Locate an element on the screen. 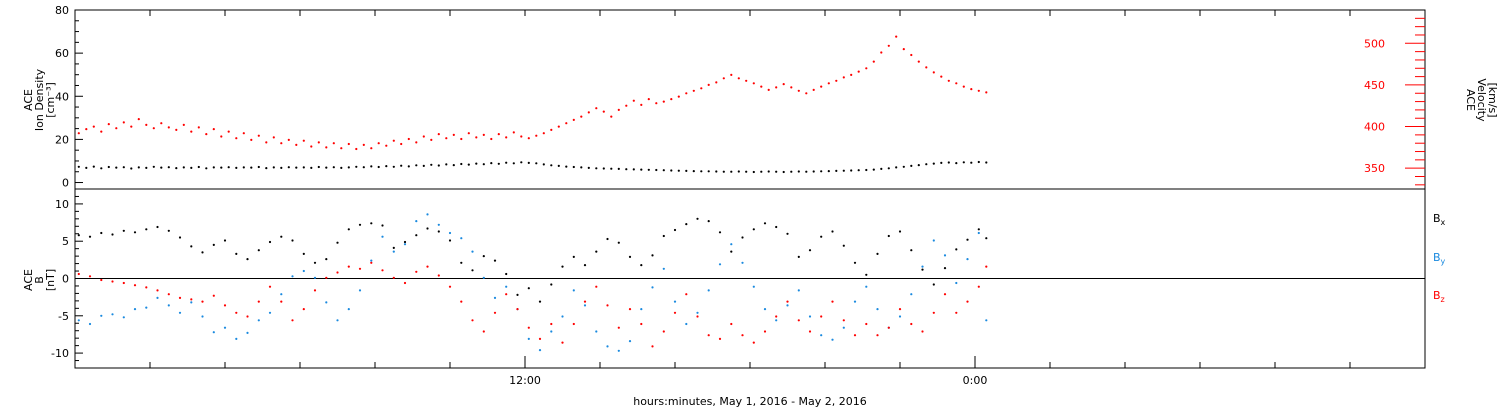 The image size is (1500, 410). field-tick-label: 10 is located at coordinates (62, 204).